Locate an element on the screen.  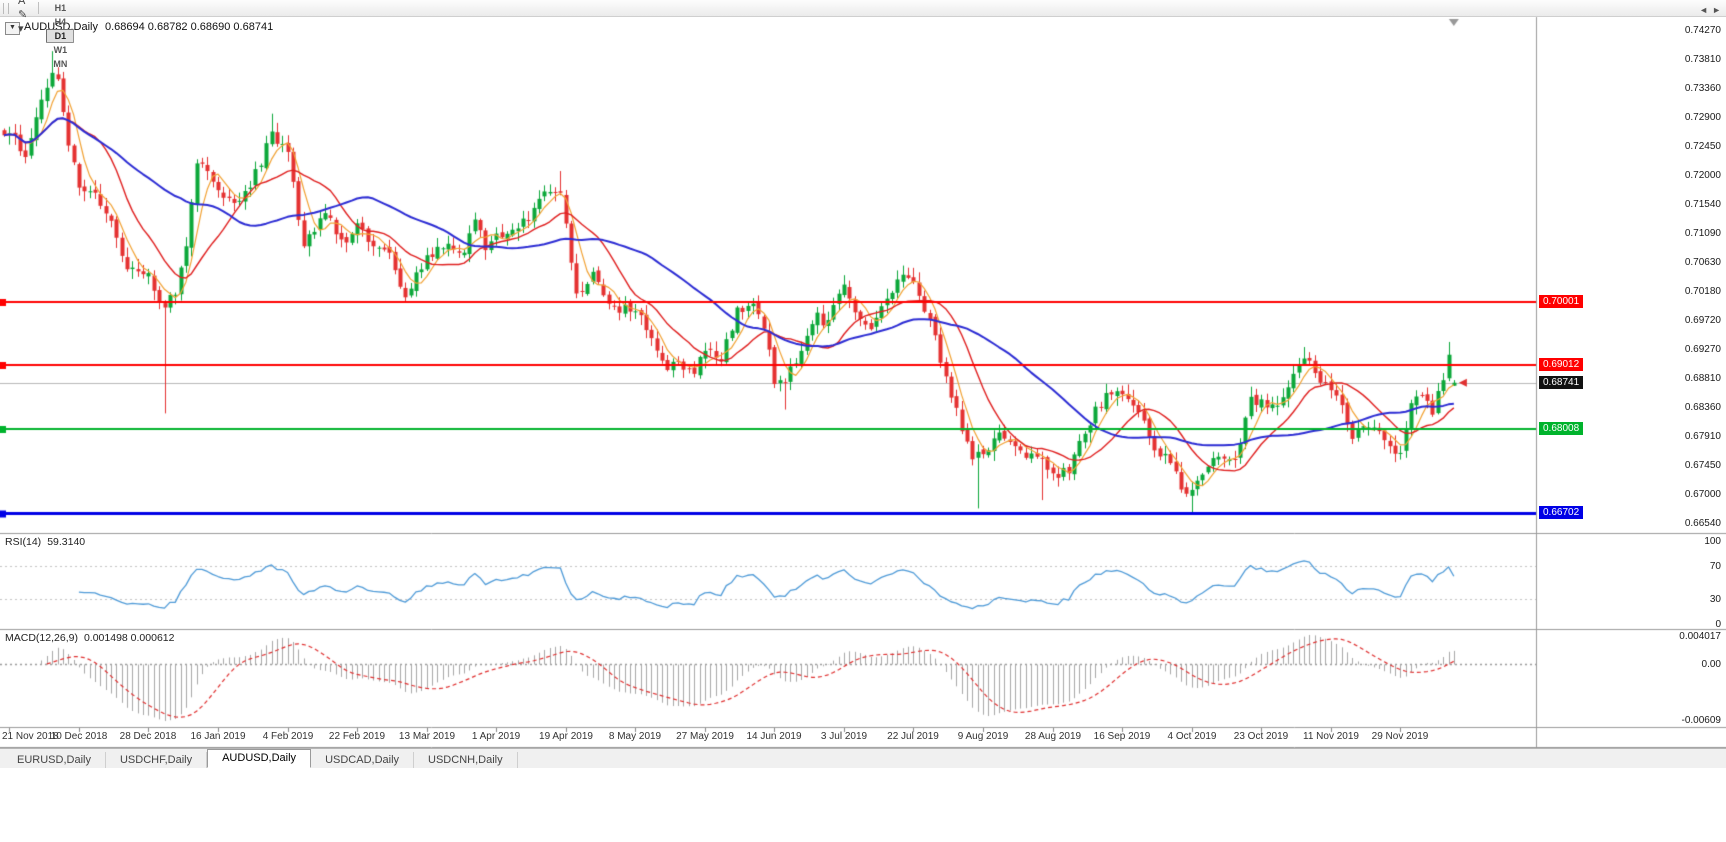
date-label: 21 Nov 2018 is located at coordinates (30, 736).